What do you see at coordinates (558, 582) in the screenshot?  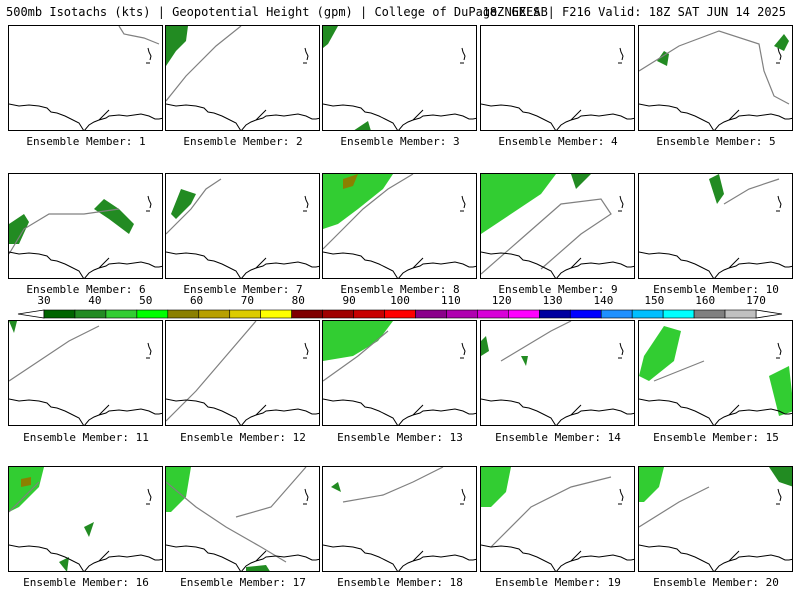 I see `ensemble-member-label: Ensemble Member: 19` at bounding box center [558, 582].